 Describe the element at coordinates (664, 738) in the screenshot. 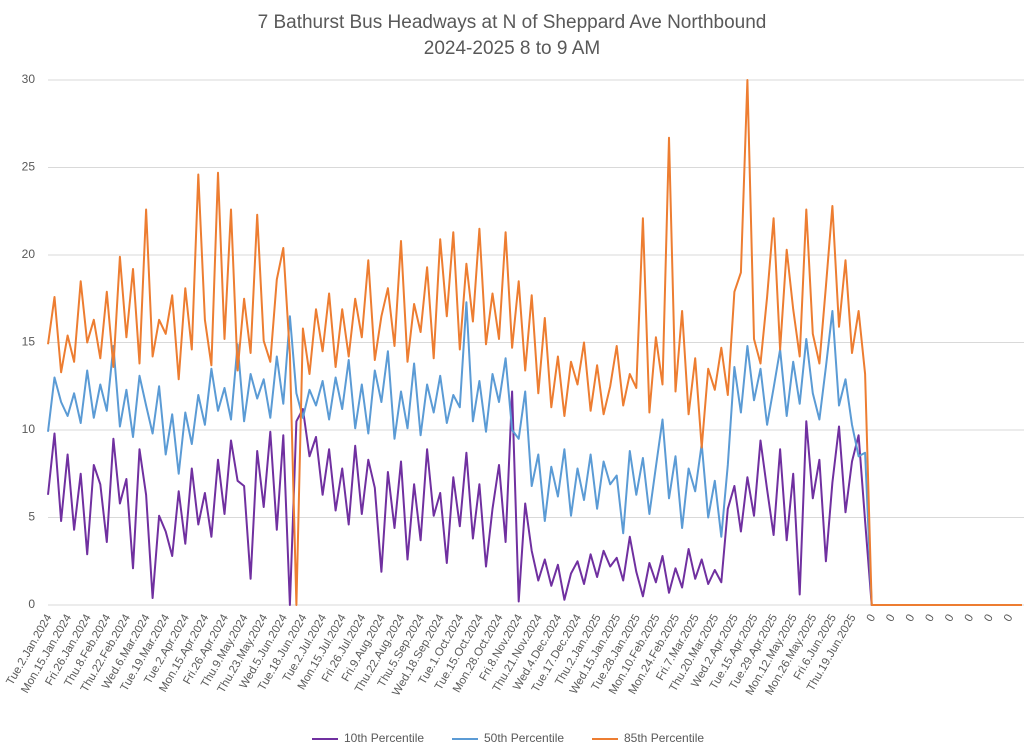

I see `legend-label: 85th Percentile` at that location.